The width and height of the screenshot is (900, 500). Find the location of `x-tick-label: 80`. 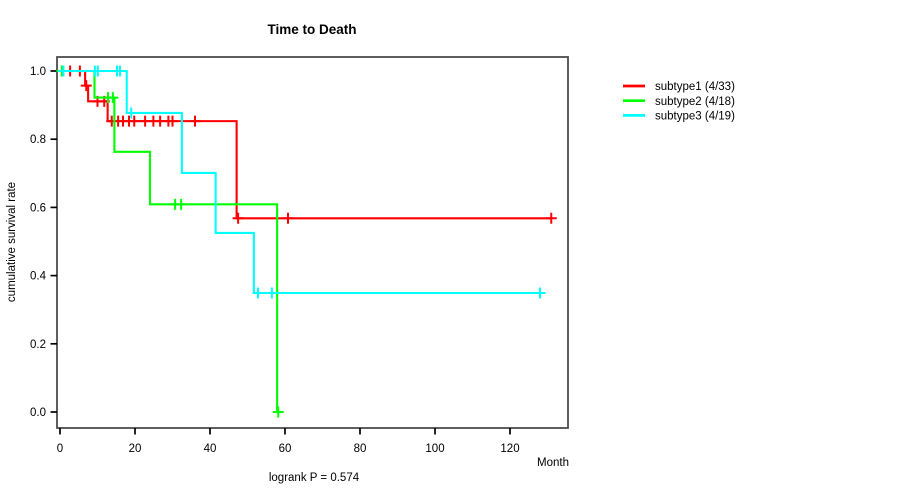

x-tick-label: 80 is located at coordinates (360, 449).